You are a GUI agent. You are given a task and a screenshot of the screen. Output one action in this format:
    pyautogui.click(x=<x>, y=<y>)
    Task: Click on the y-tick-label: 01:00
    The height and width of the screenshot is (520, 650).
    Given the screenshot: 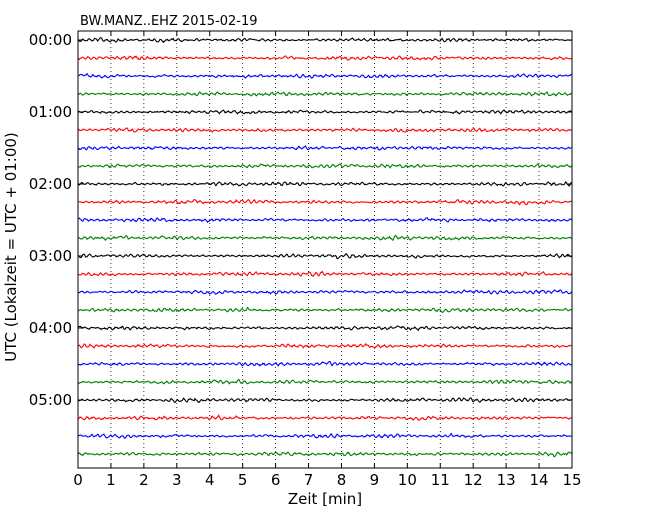 What is the action you would take?
    pyautogui.click(x=50, y=112)
    